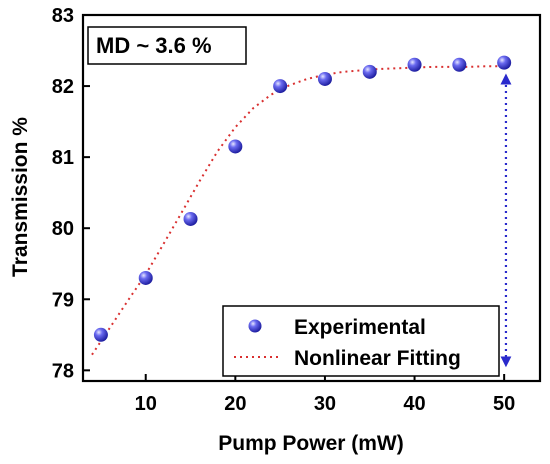 The image size is (550, 464). I want to click on legend-frame, so click(361, 341).